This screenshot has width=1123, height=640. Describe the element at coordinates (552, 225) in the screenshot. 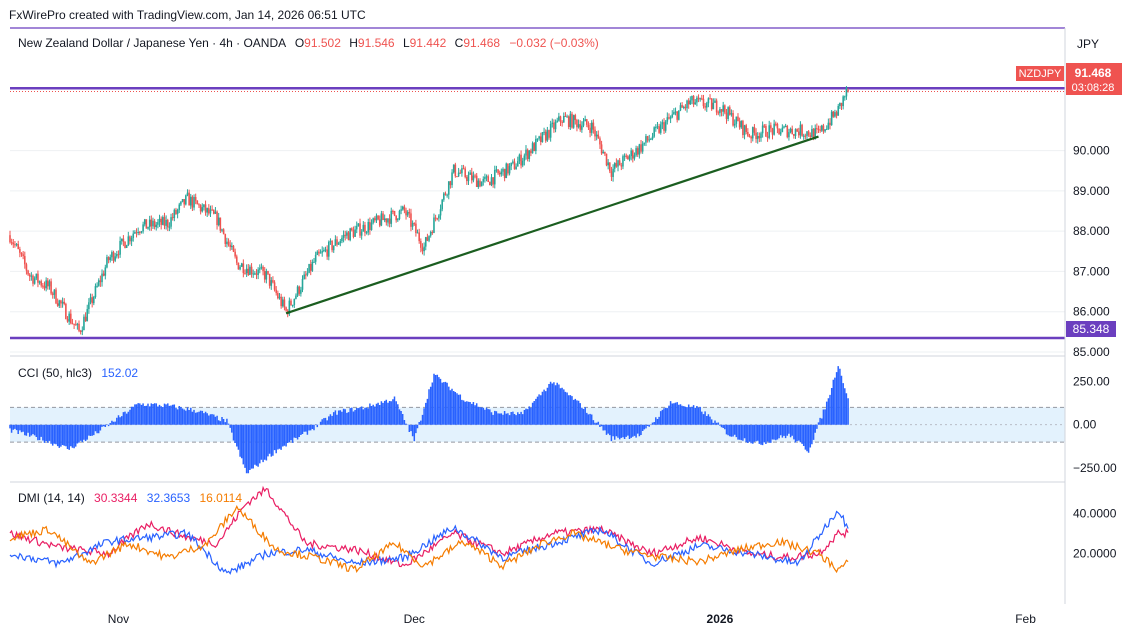

I see `trendline` at that location.